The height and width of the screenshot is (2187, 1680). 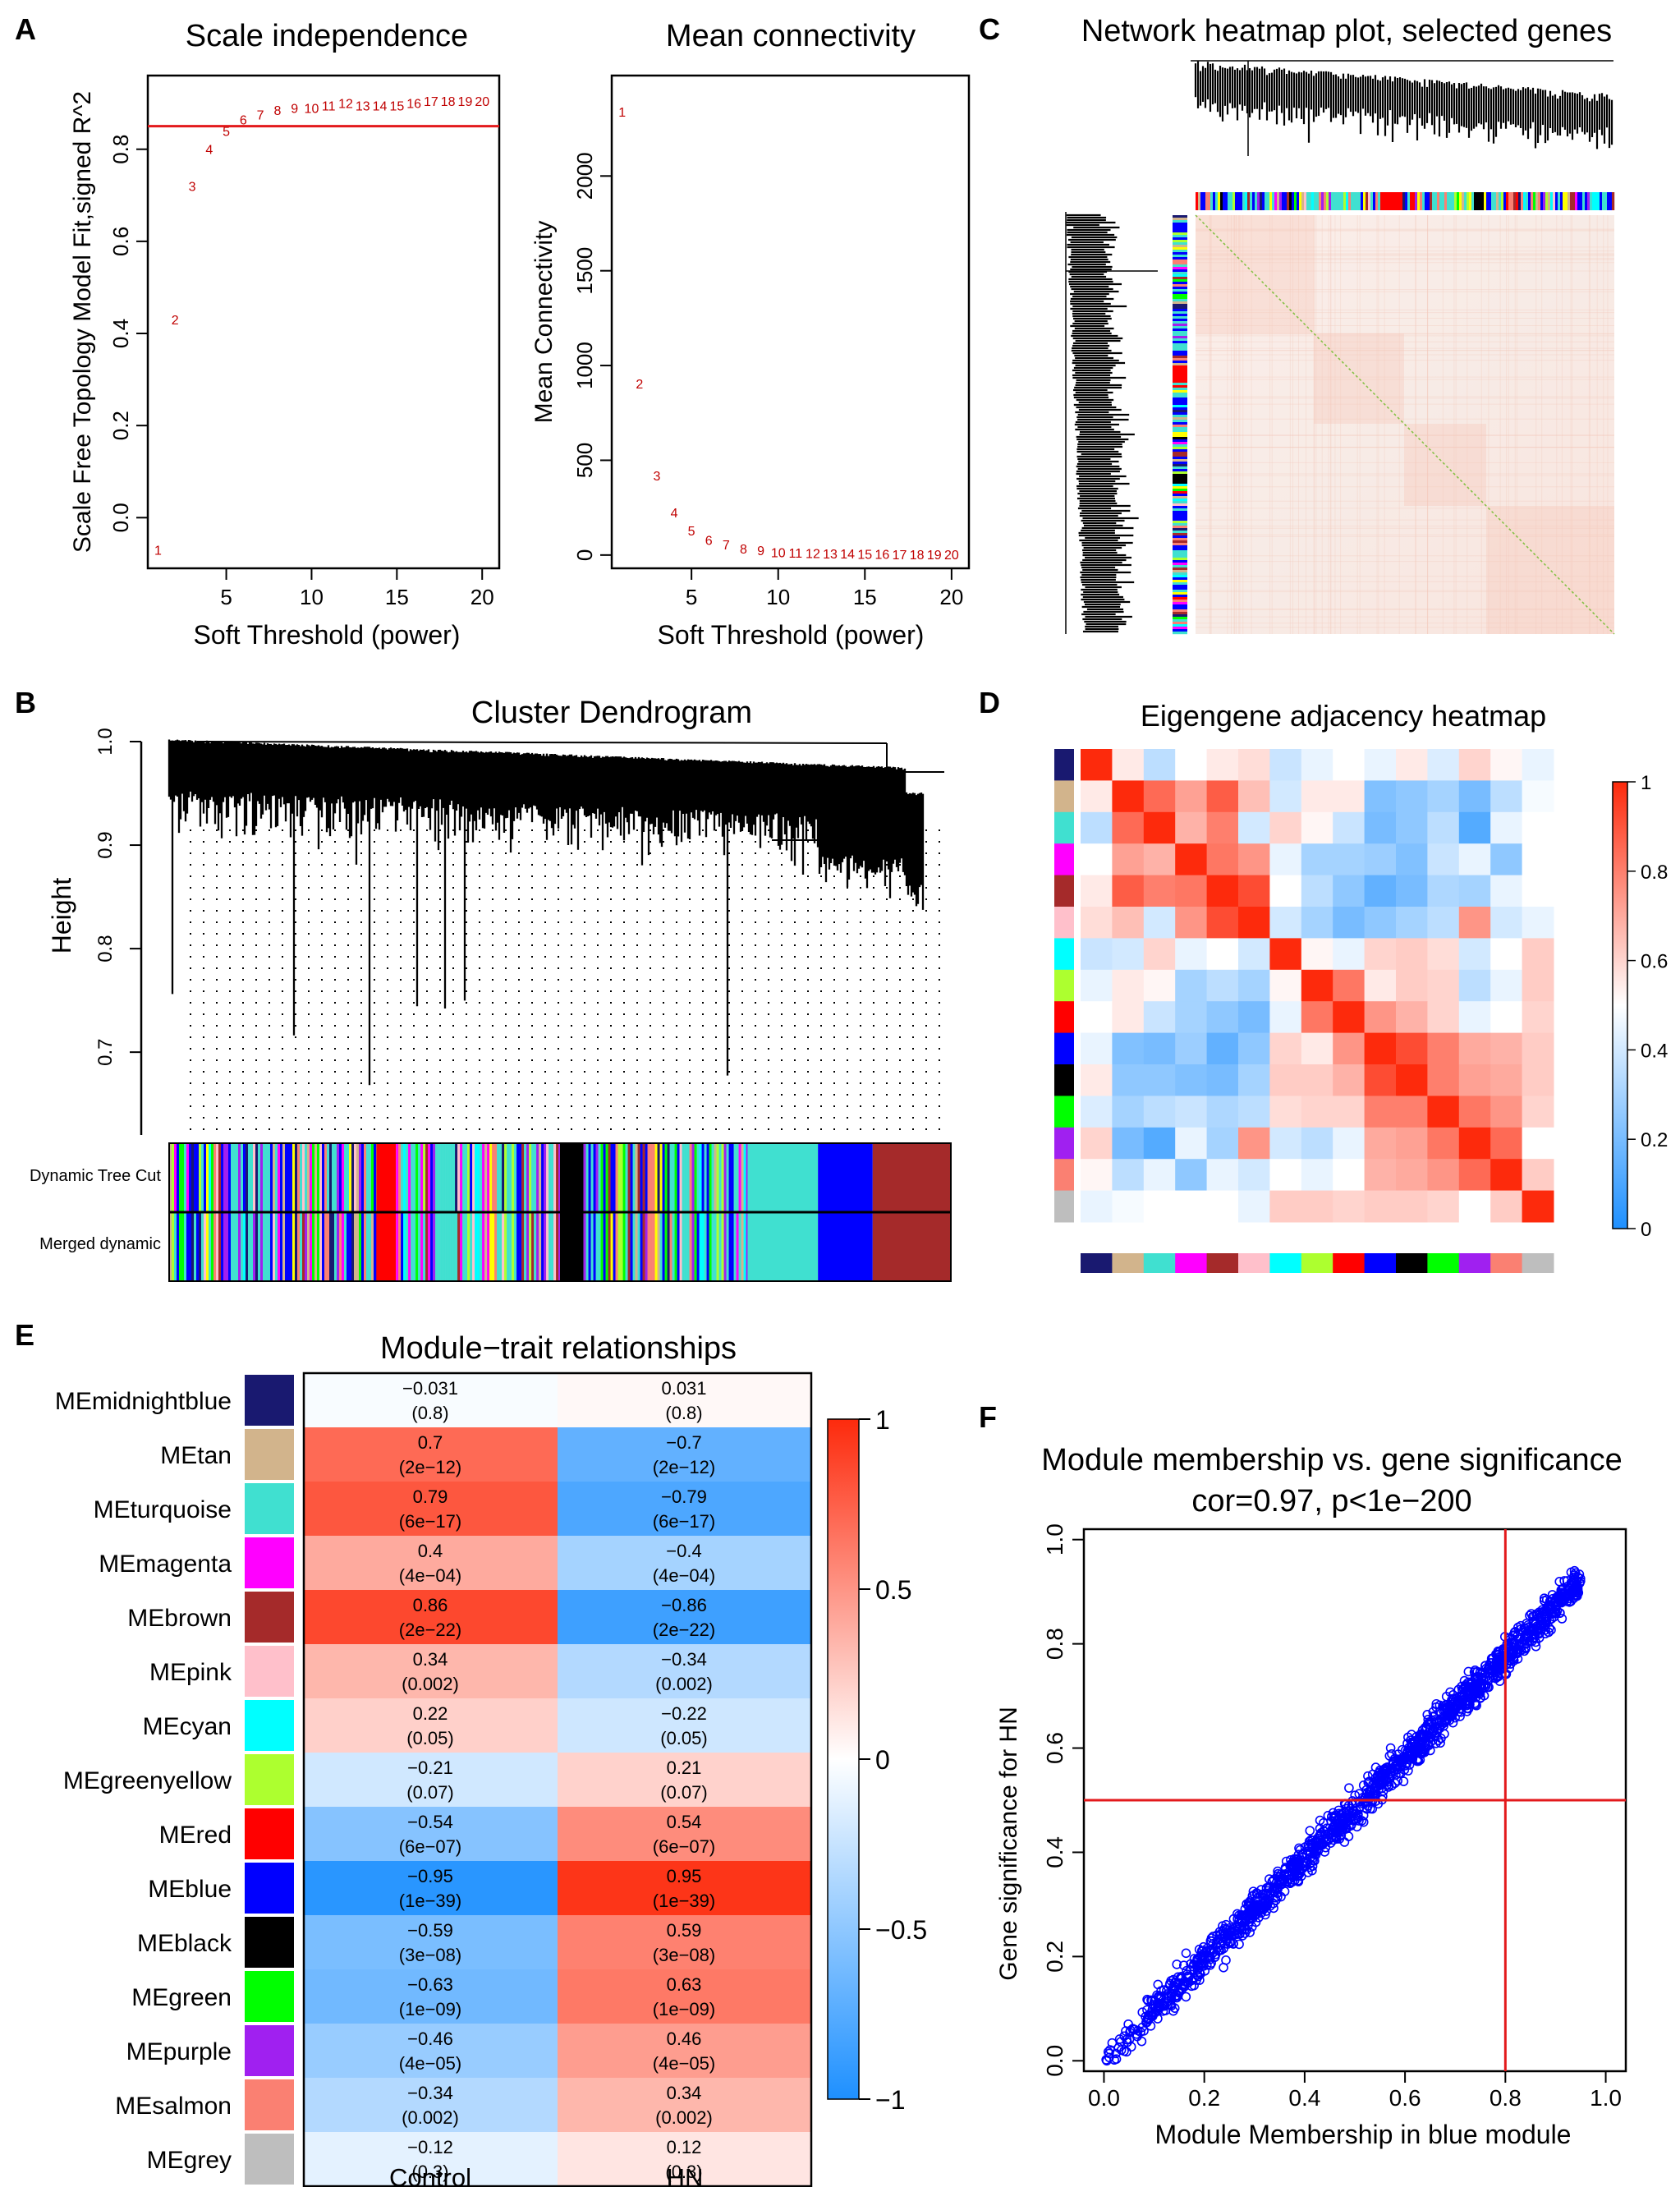 What do you see at coordinates (269, 1997) in the screenshot?
I see `e-module-swatch-green` at bounding box center [269, 1997].